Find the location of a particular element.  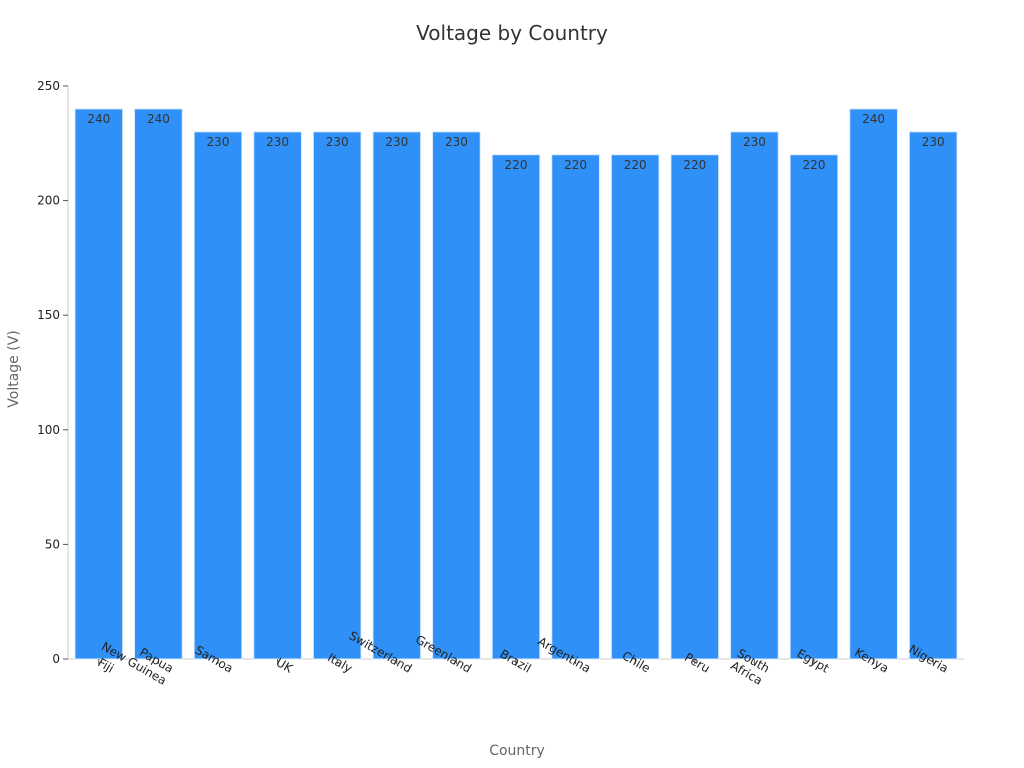

chart-title: Voltage by Country is located at coordinates (512, 33).